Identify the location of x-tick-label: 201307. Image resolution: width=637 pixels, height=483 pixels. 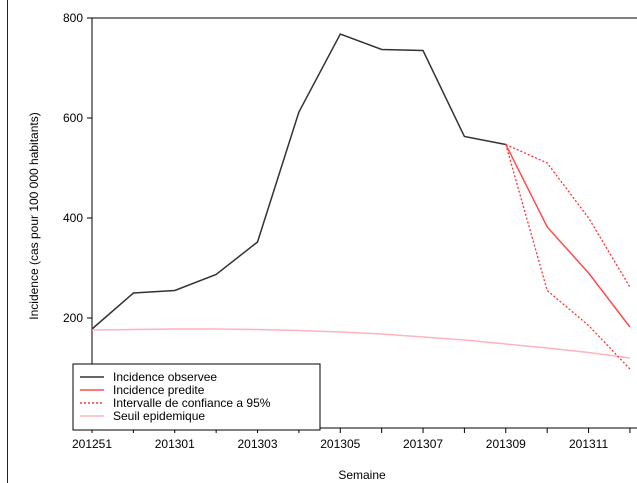
(423, 444).